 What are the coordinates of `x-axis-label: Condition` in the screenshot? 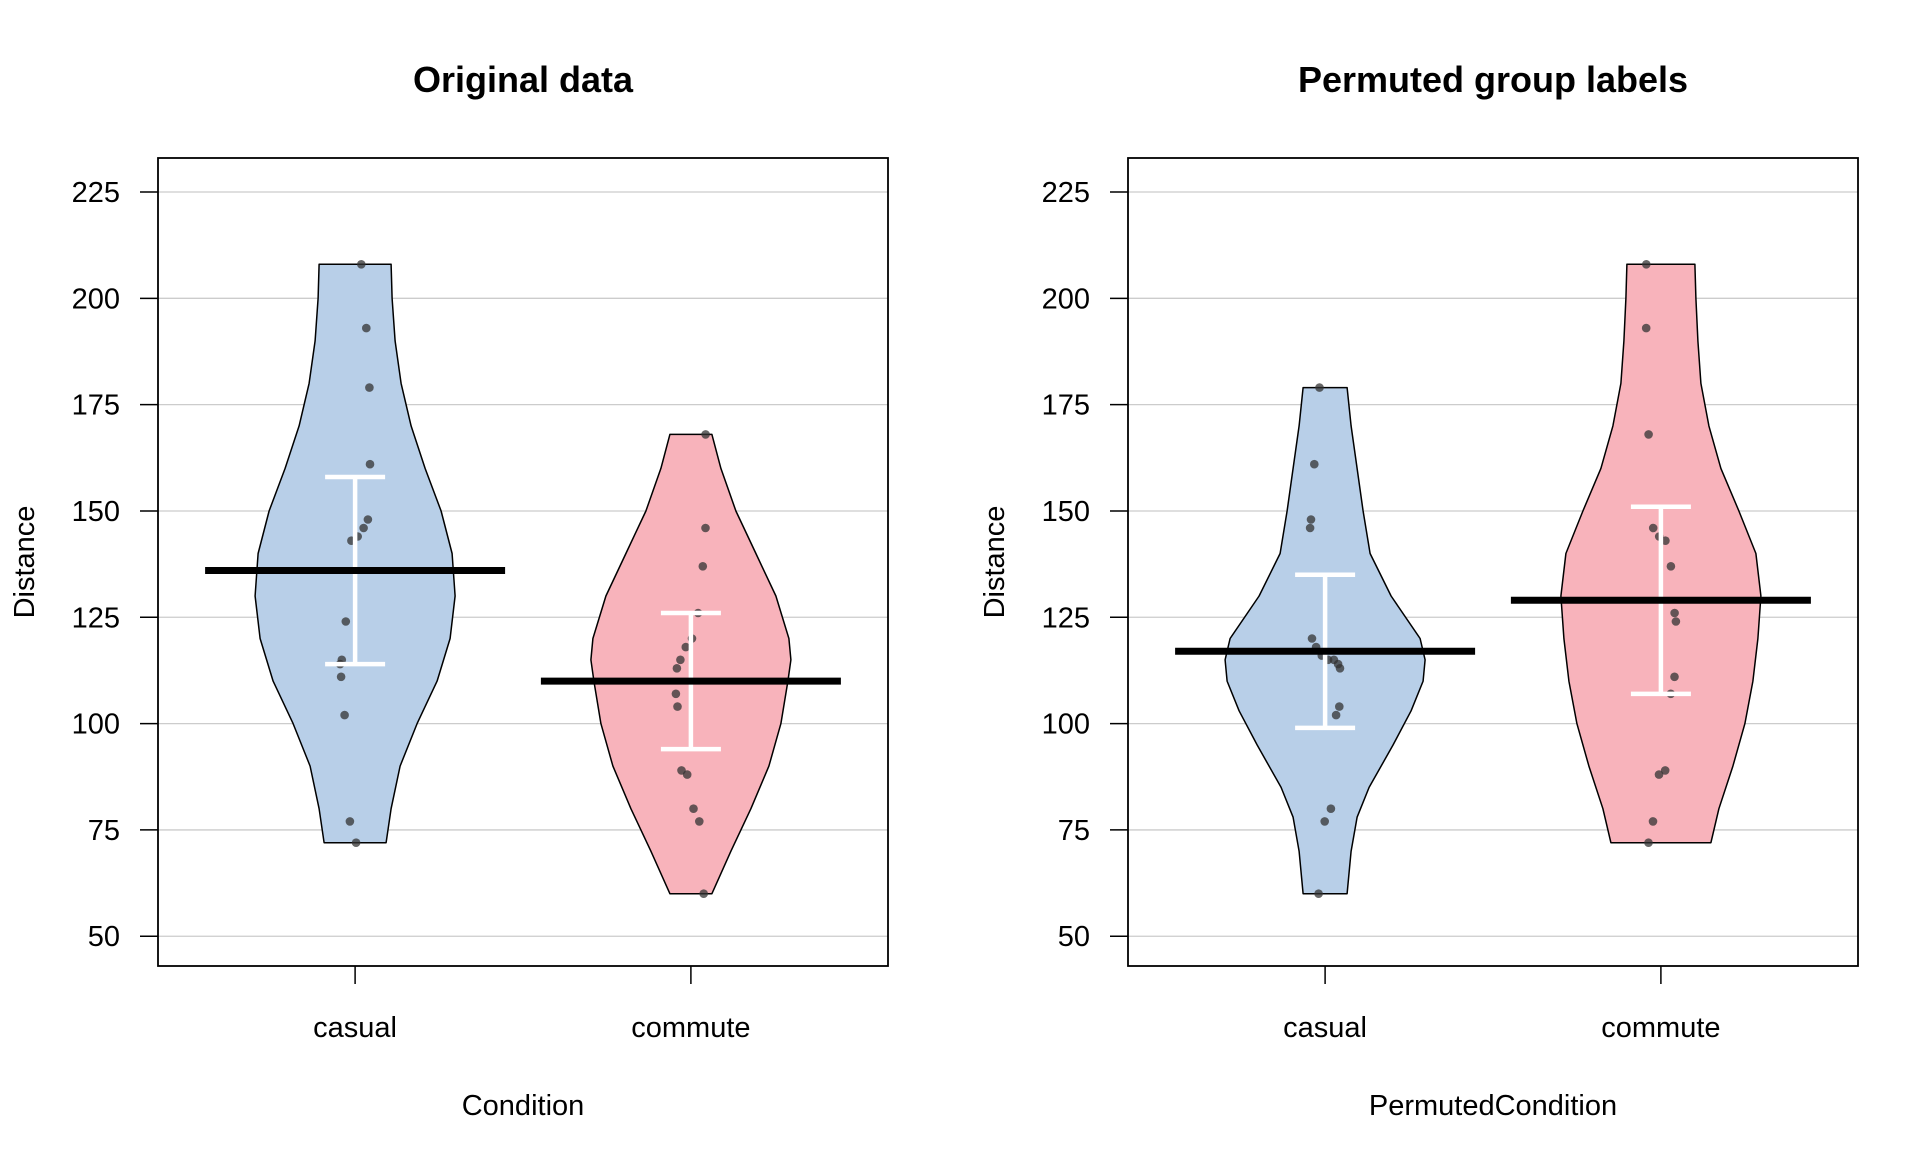 It's located at (523, 1106).